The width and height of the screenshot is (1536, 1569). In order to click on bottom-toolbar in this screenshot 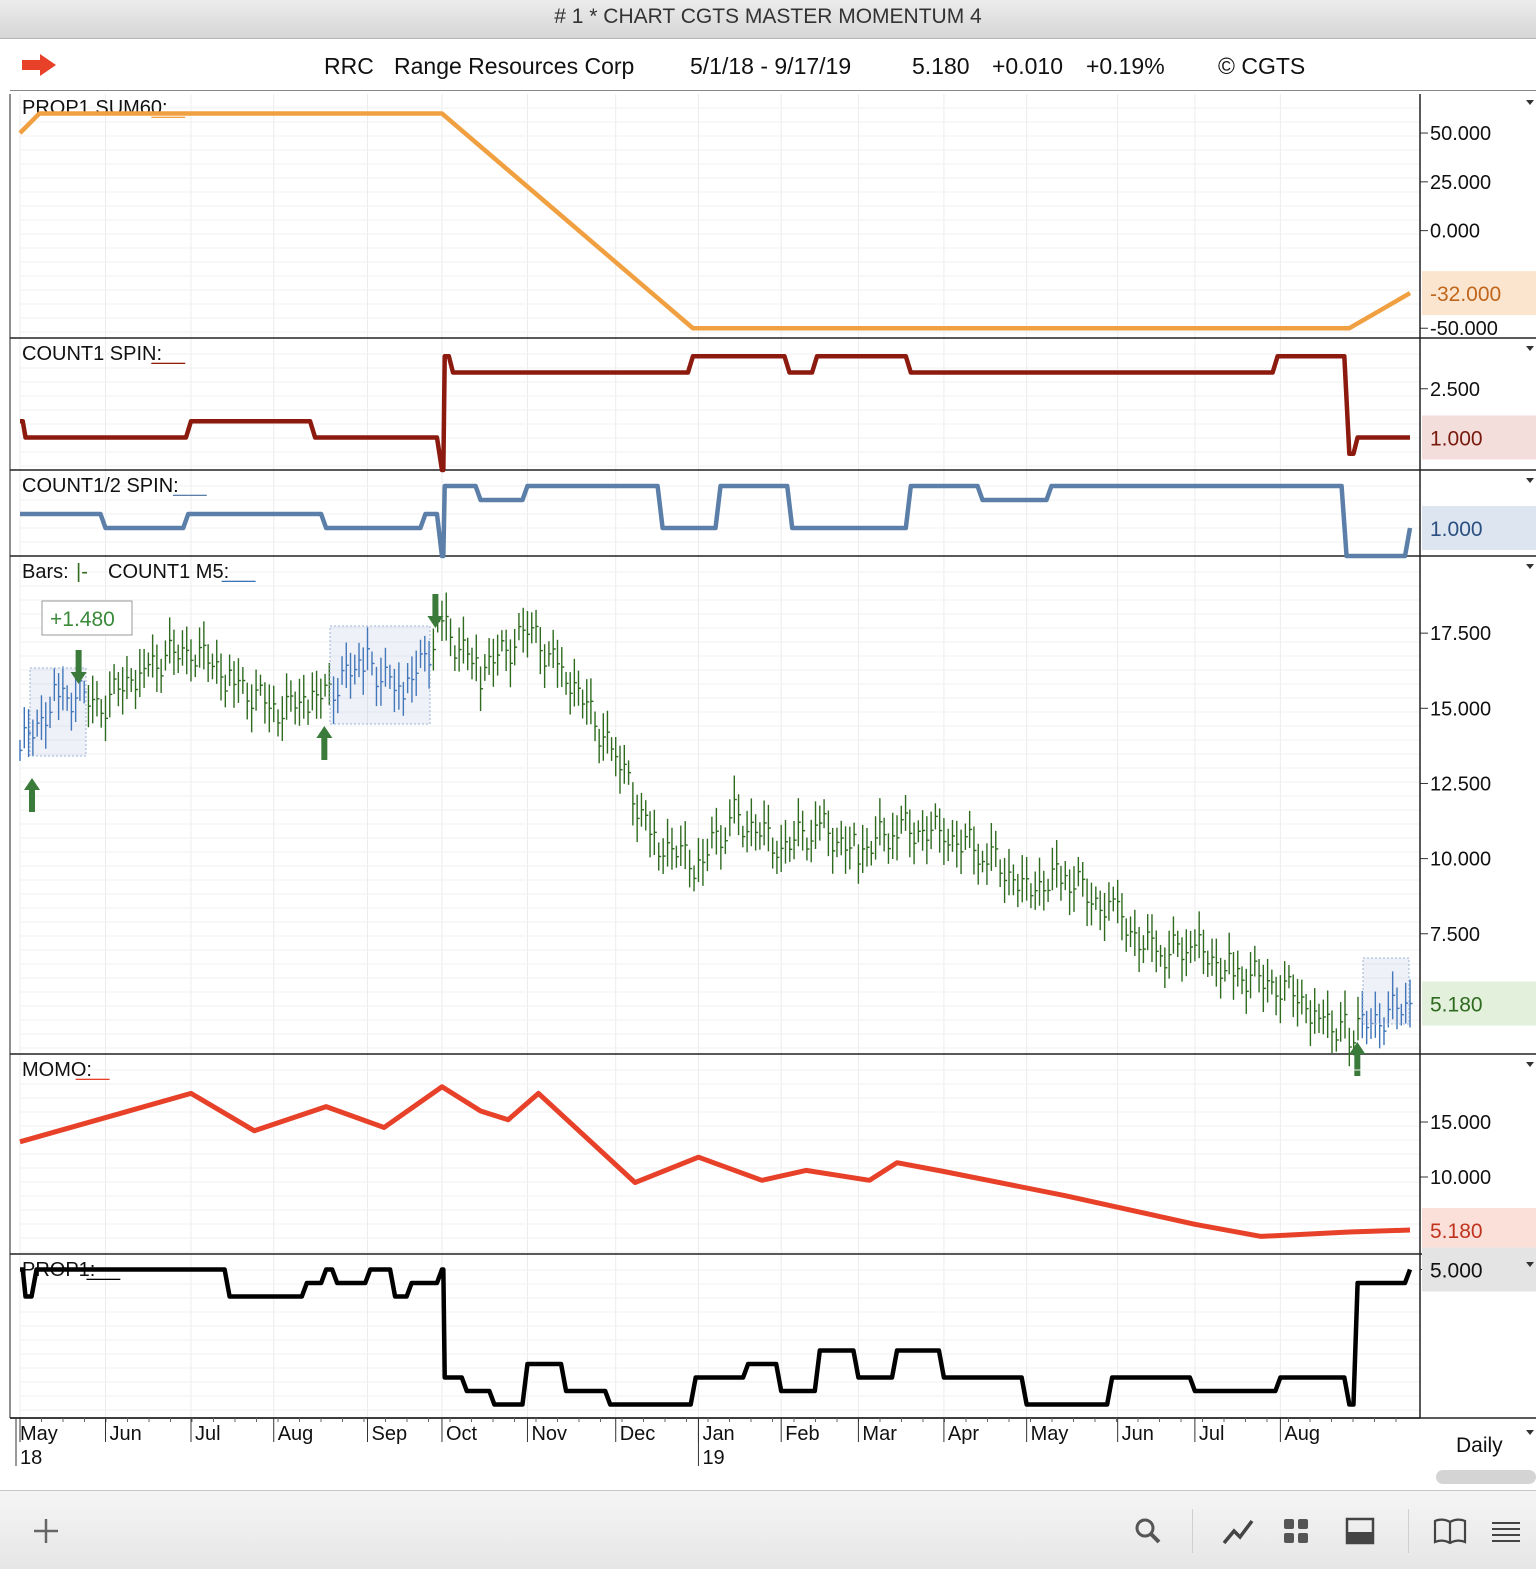, I will do `click(768, 1529)`.